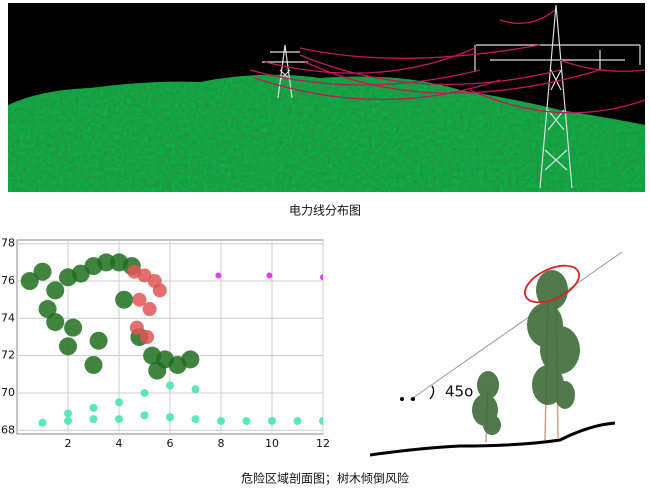 The width and height of the screenshot is (650, 498). Describe the element at coordinates (8, 317) in the screenshot. I see `y-tick-label: 74` at that location.